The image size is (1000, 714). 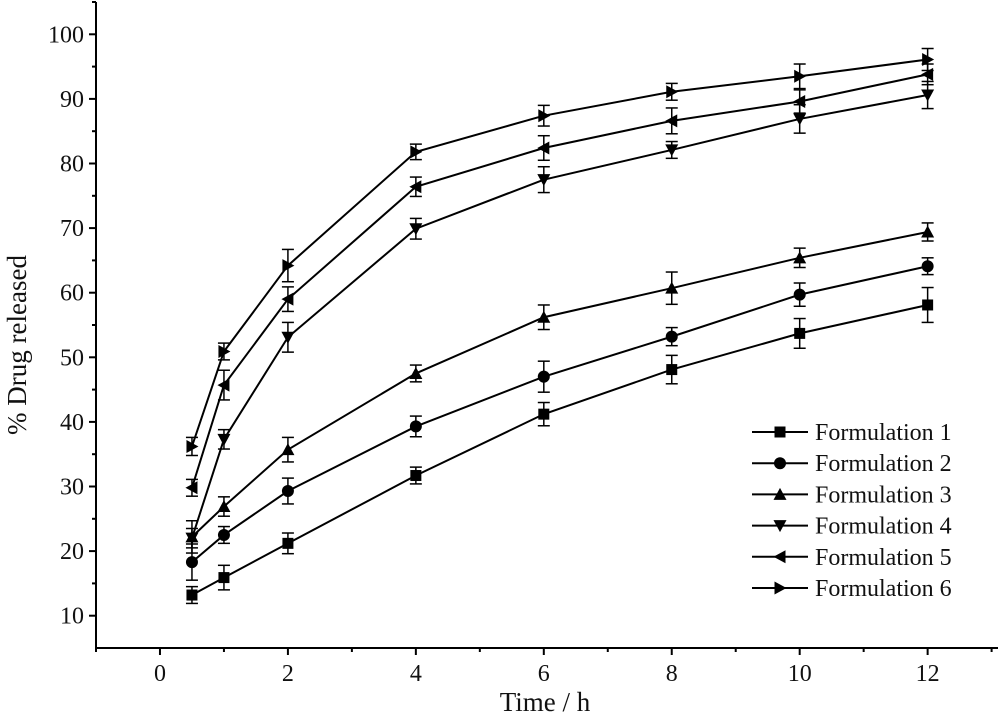 I want to click on y-tick-label: 60, so click(x=72, y=294).